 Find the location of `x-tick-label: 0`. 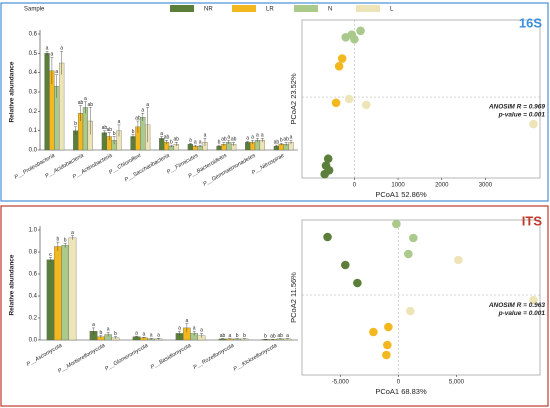

x-tick-label: 0 is located at coordinates (355, 186).